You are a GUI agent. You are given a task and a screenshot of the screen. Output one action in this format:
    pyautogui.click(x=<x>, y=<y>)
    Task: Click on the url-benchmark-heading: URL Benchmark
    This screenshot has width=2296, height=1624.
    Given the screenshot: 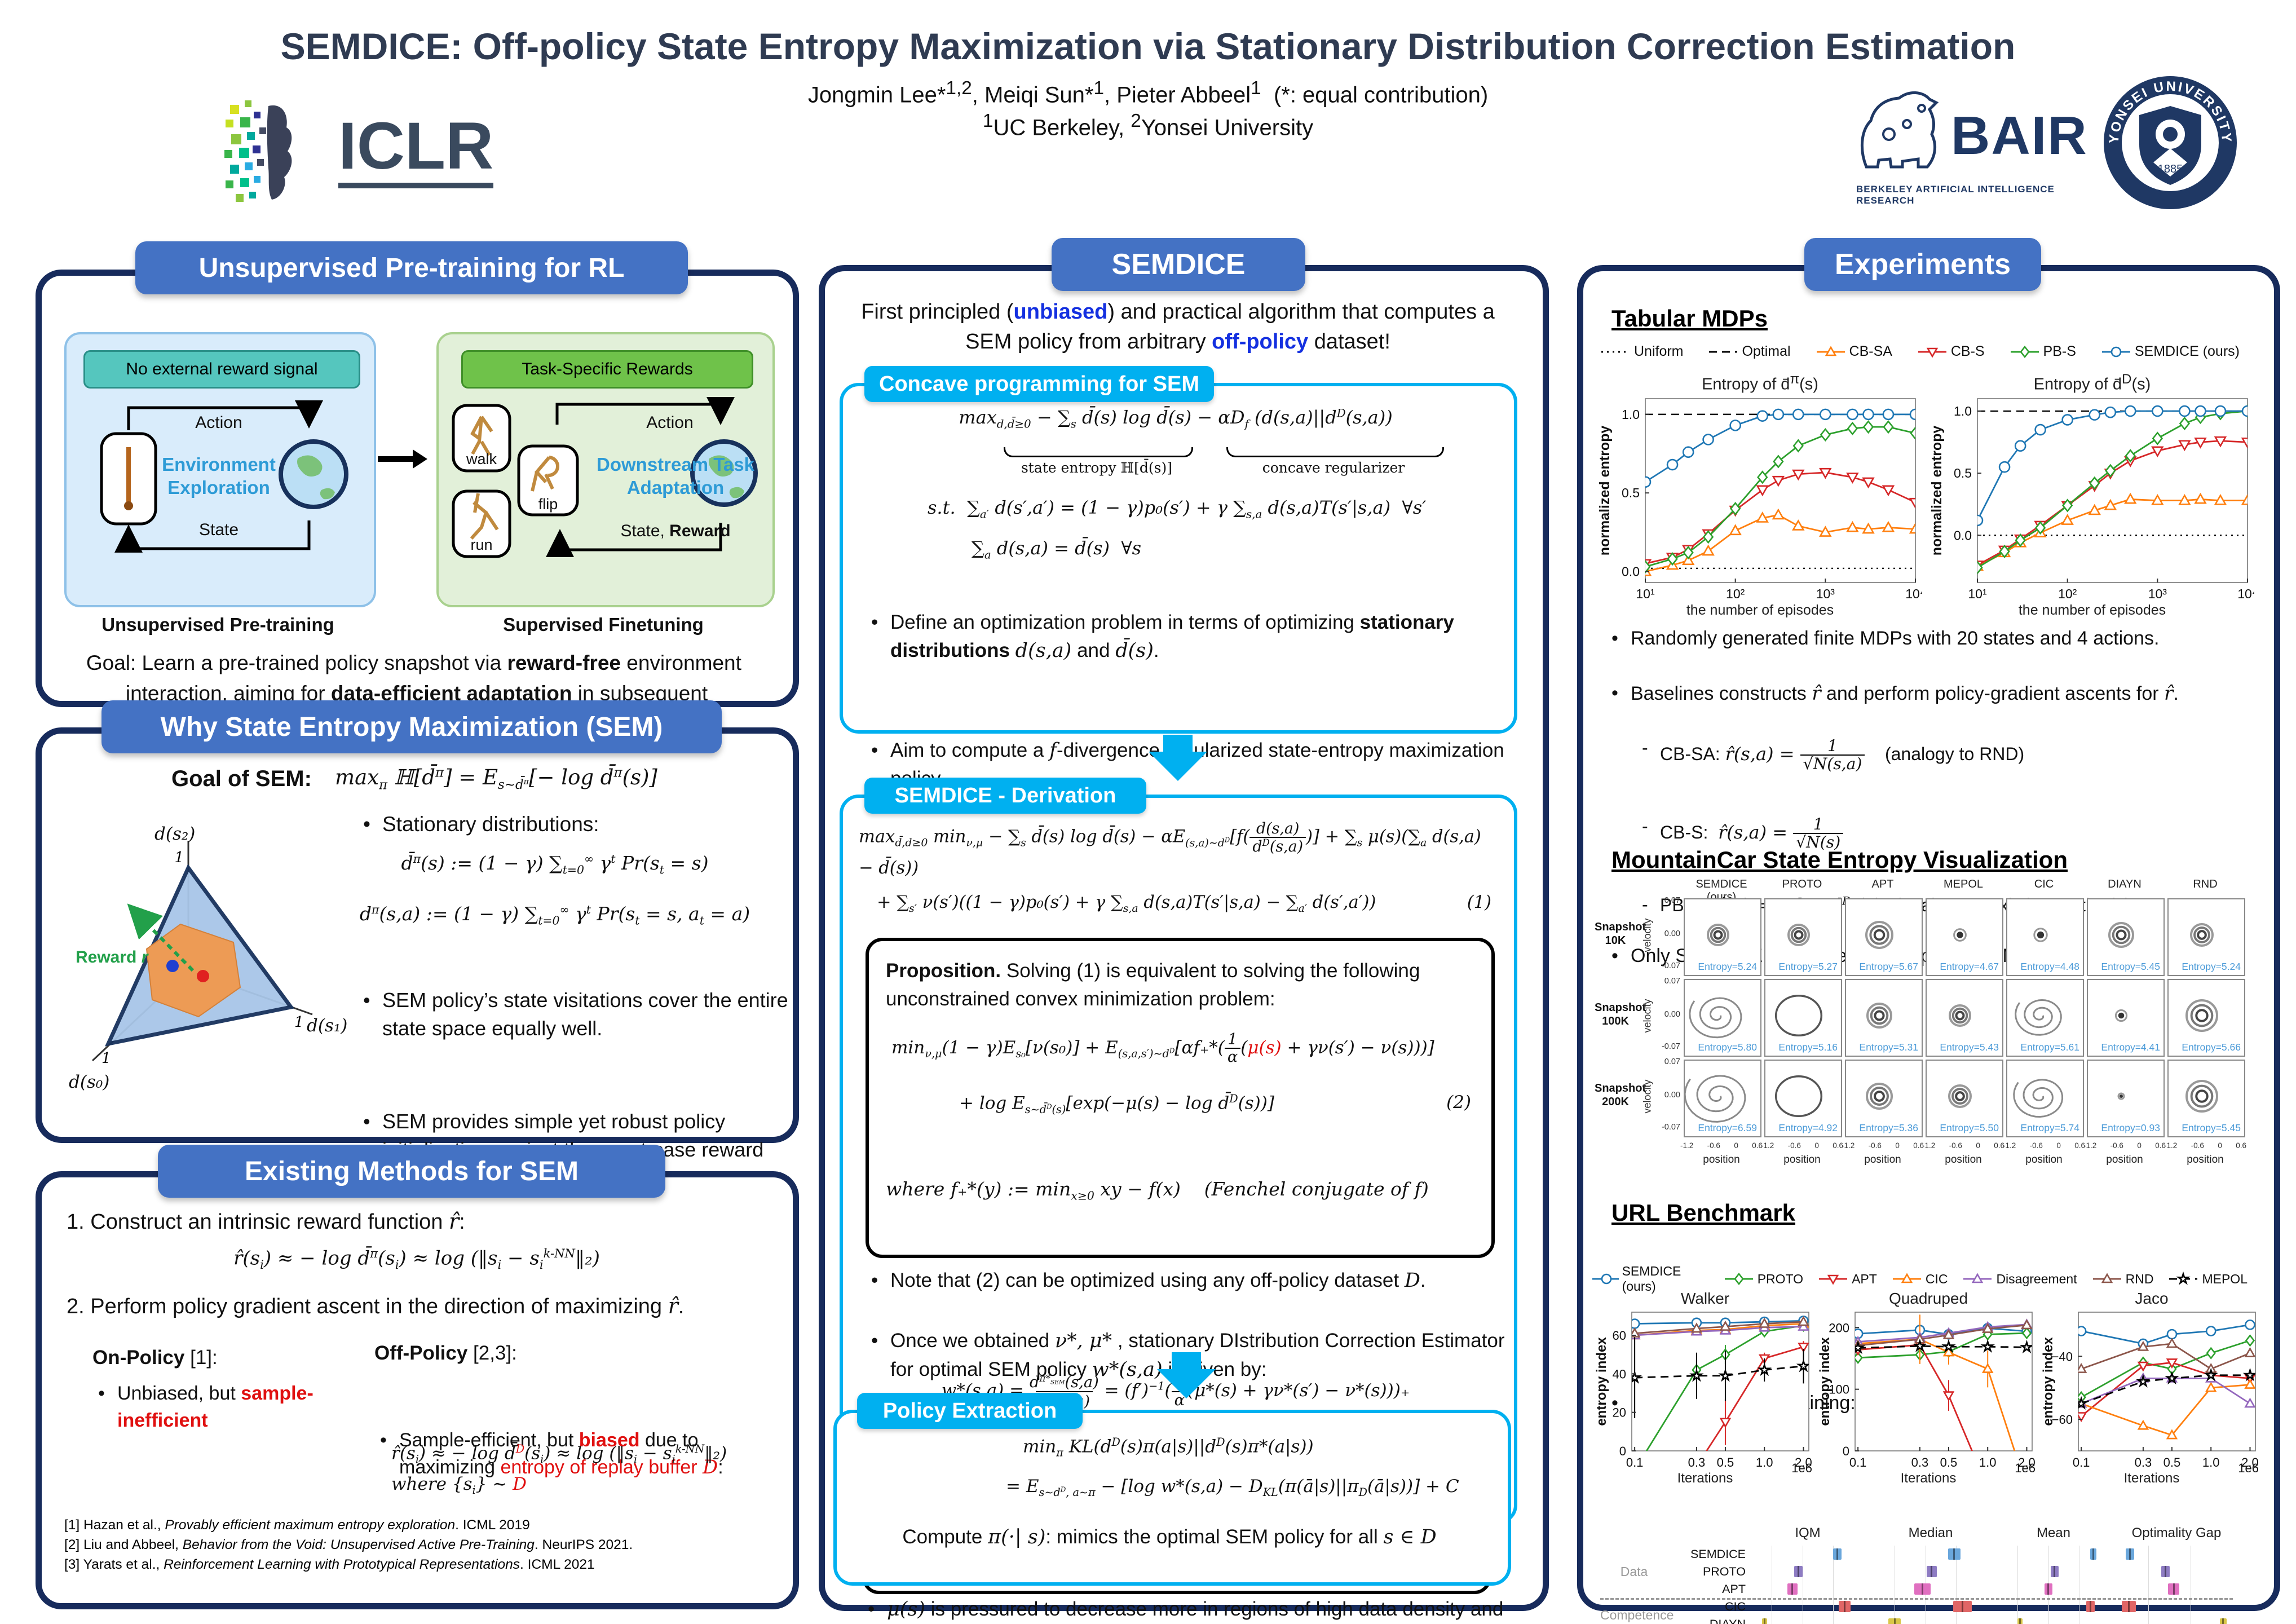 What is the action you would take?
    pyautogui.click(x=1703, y=1212)
    